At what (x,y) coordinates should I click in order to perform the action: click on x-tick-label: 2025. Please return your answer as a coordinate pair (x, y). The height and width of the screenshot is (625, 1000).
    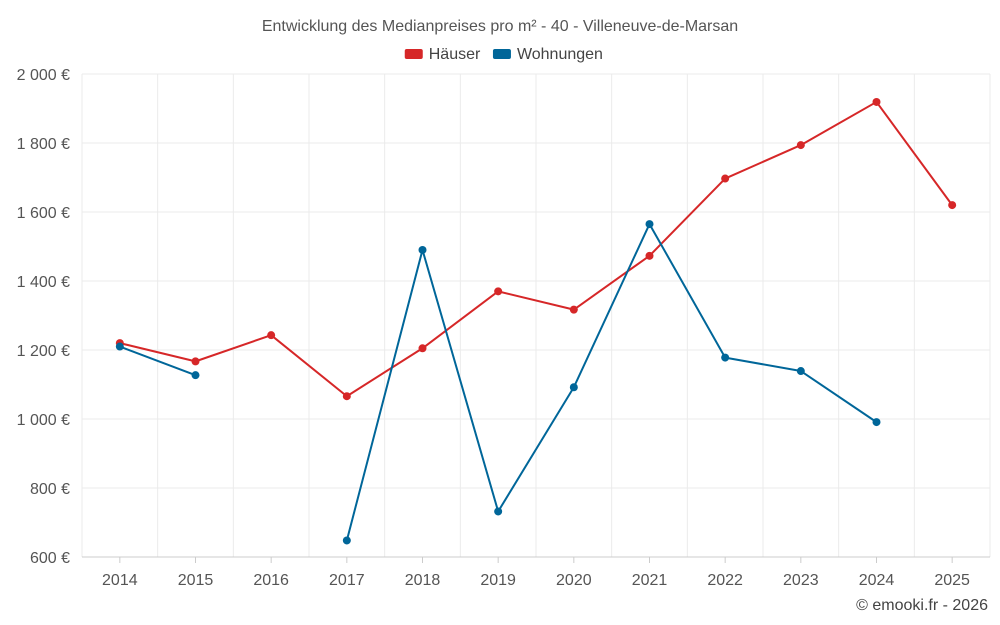
    Looking at the image, I should click on (952, 580).